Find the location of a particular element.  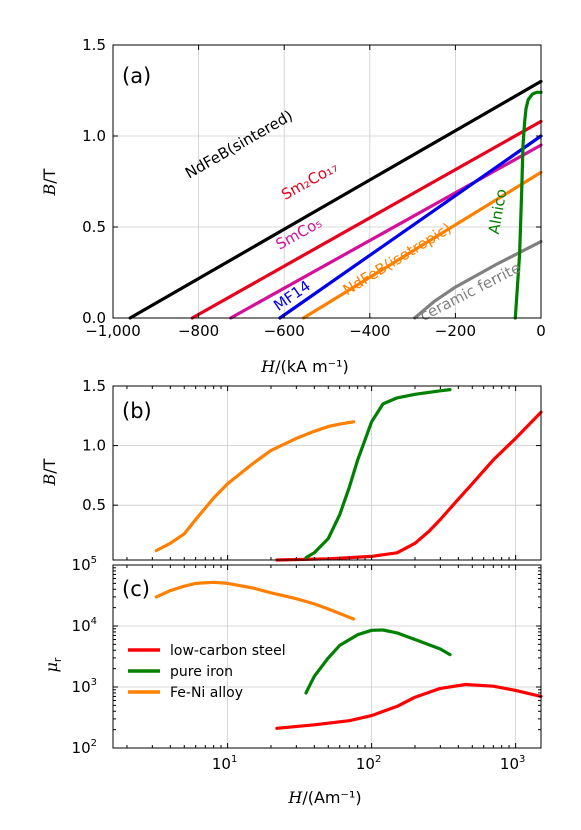

panel-c-label: (c) is located at coordinates (136, 589).